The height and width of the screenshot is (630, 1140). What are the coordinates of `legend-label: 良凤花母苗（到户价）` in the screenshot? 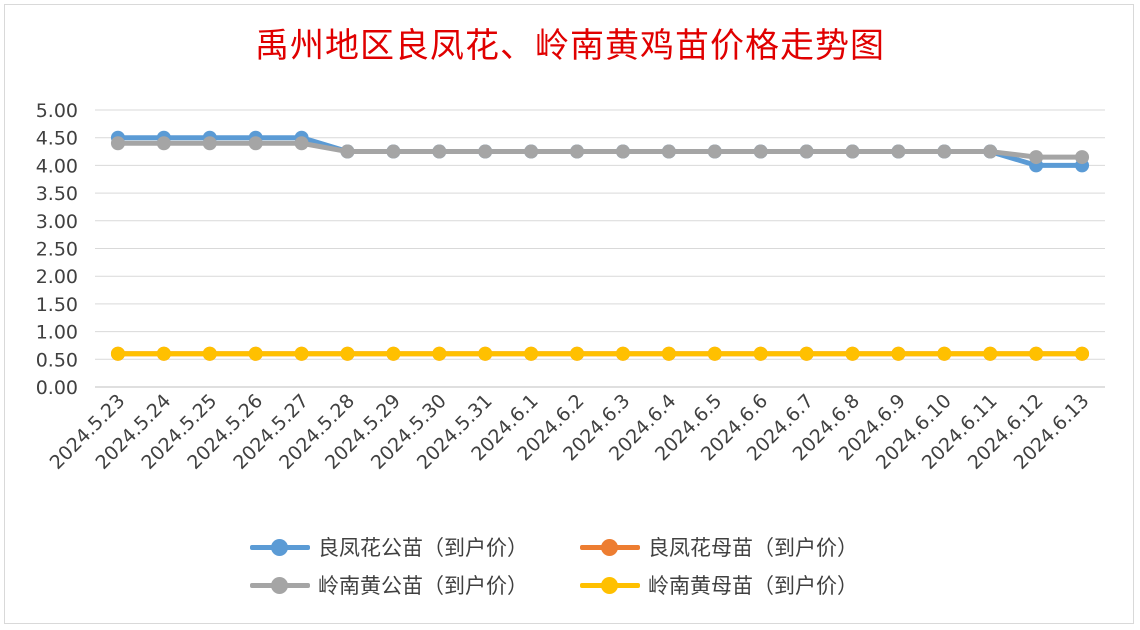 It's located at (753, 548).